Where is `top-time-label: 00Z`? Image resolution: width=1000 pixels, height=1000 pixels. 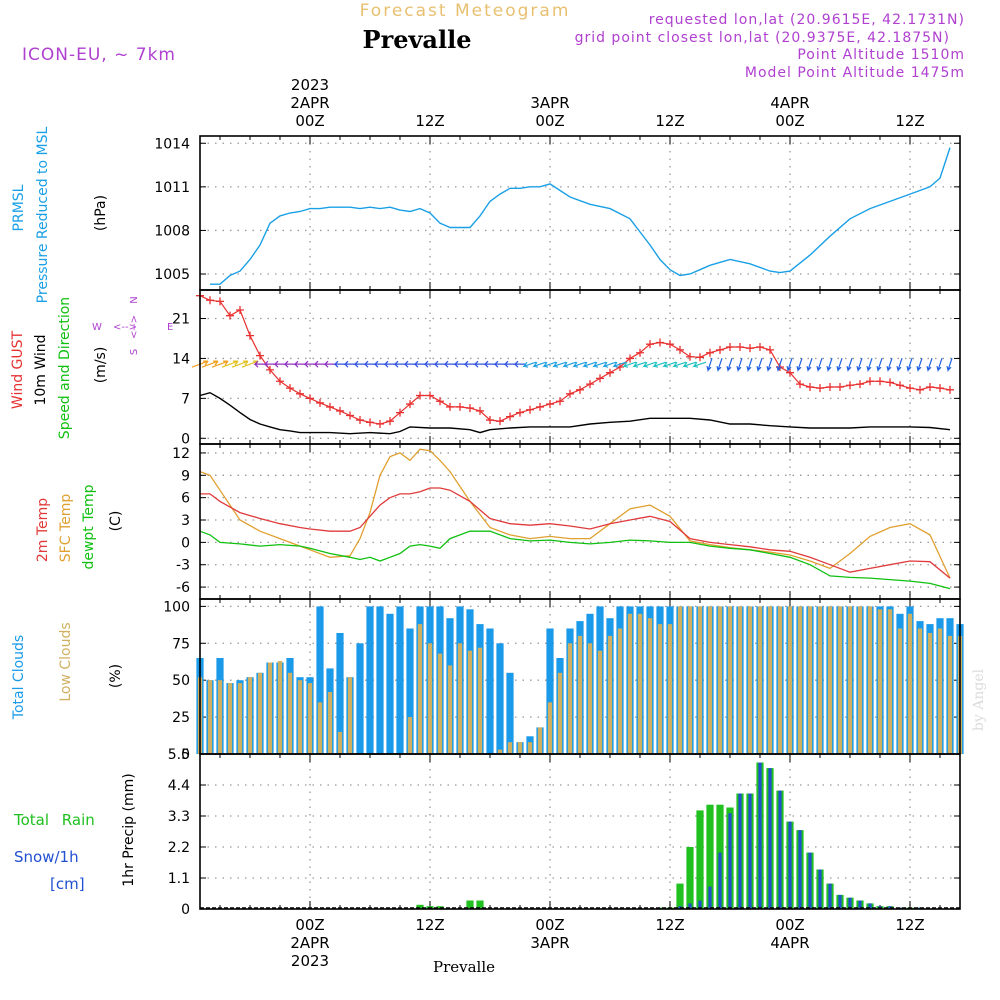 top-time-label: 00Z is located at coordinates (789, 121).